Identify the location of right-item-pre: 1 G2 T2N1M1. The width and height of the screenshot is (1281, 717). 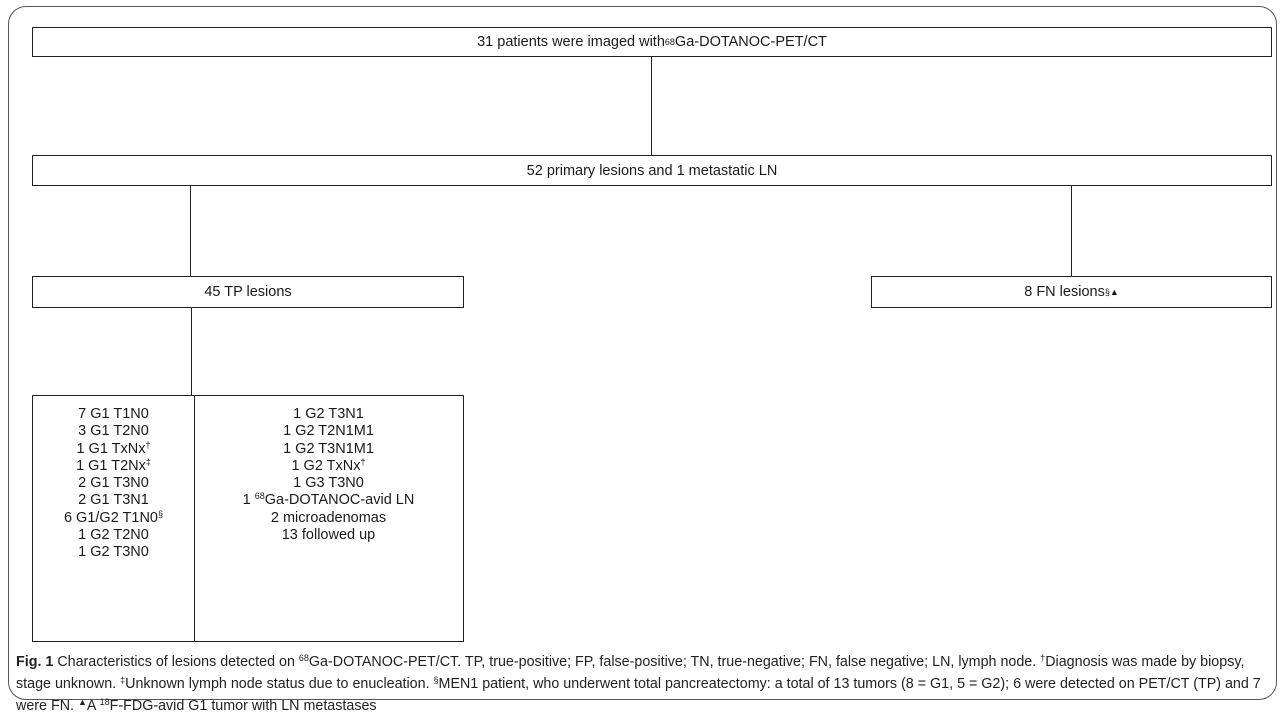
(328, 431).